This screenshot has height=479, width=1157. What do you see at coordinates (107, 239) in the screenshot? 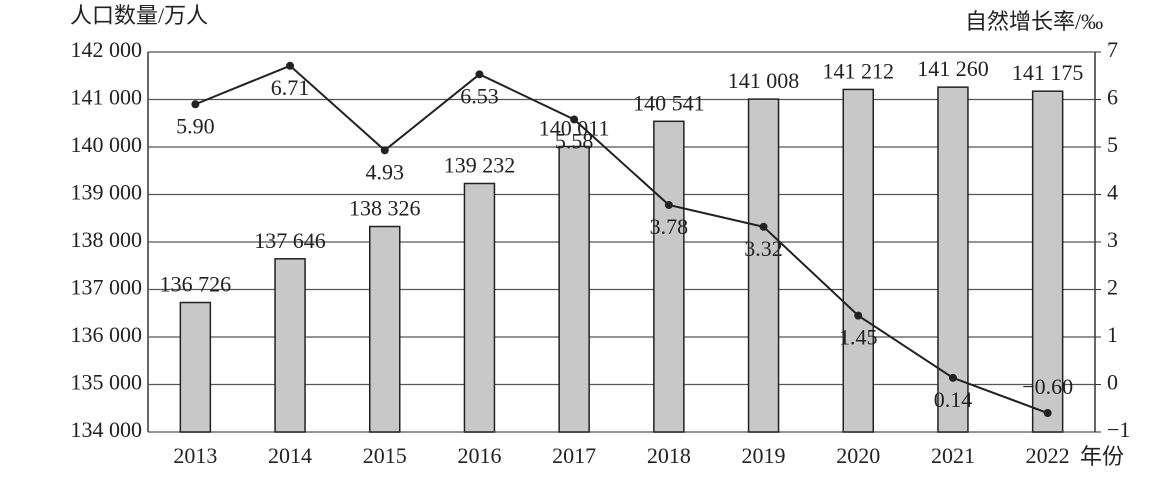
I see `y-tick-label: 138 000` at bounding box center [107, 239].